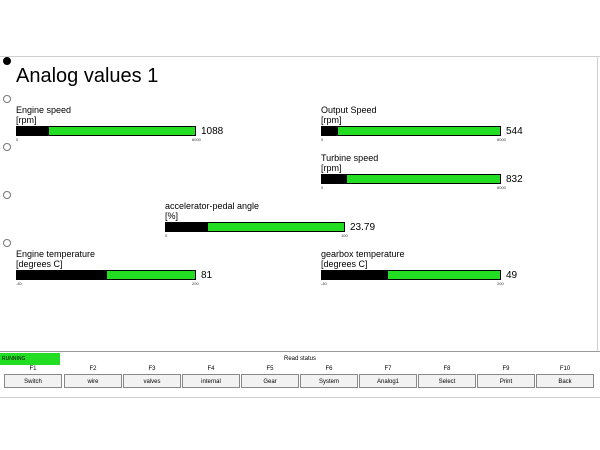  What do you see at coordinates (270, 381) in the screenshot?
I see `gear-button: Gear` at bounding box center [270, 381].